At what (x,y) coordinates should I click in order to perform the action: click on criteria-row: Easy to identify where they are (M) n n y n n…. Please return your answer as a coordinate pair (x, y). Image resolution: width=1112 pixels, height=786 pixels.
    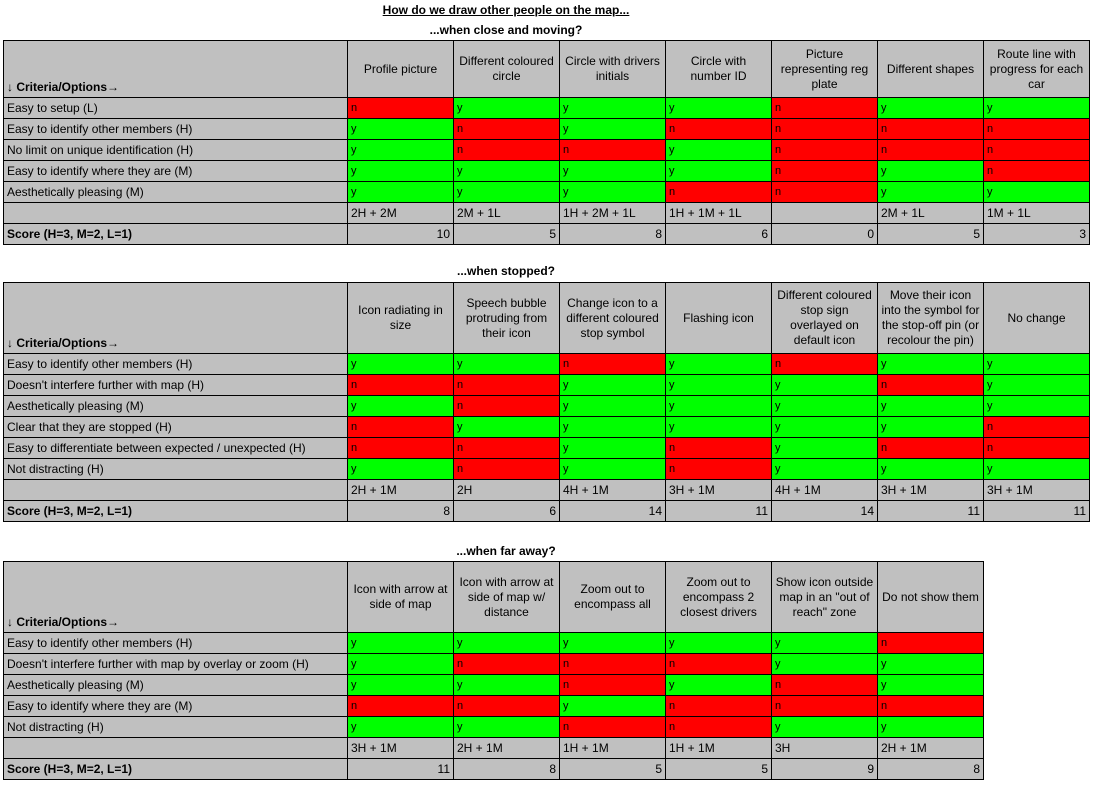
    Looking at the image, I should click on (493, 706).